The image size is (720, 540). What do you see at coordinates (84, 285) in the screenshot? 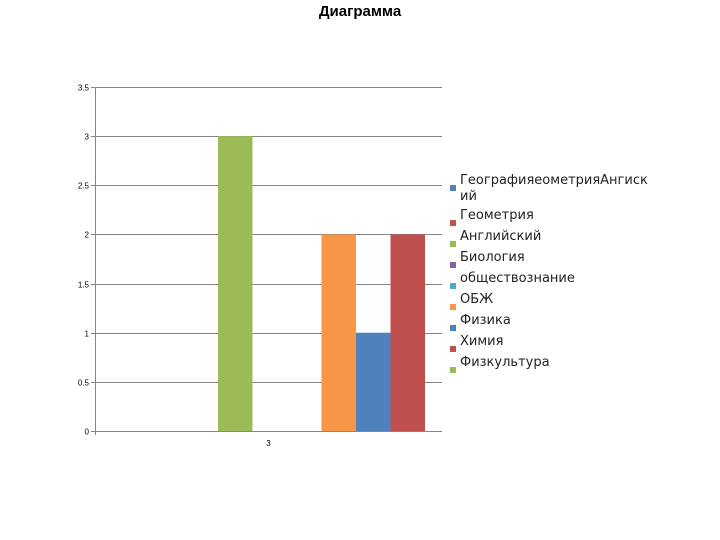
I see `y-tick-label: 1.5` at bounding box center [84, 285].